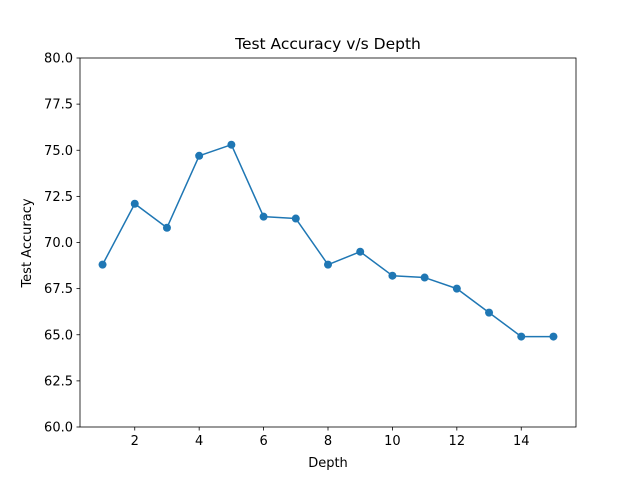 The height and width of the screenshot is (480, 640). Describe the element at coordinates (135, 441) in the screenshot. I see `x-tick-label: 2` at that location.